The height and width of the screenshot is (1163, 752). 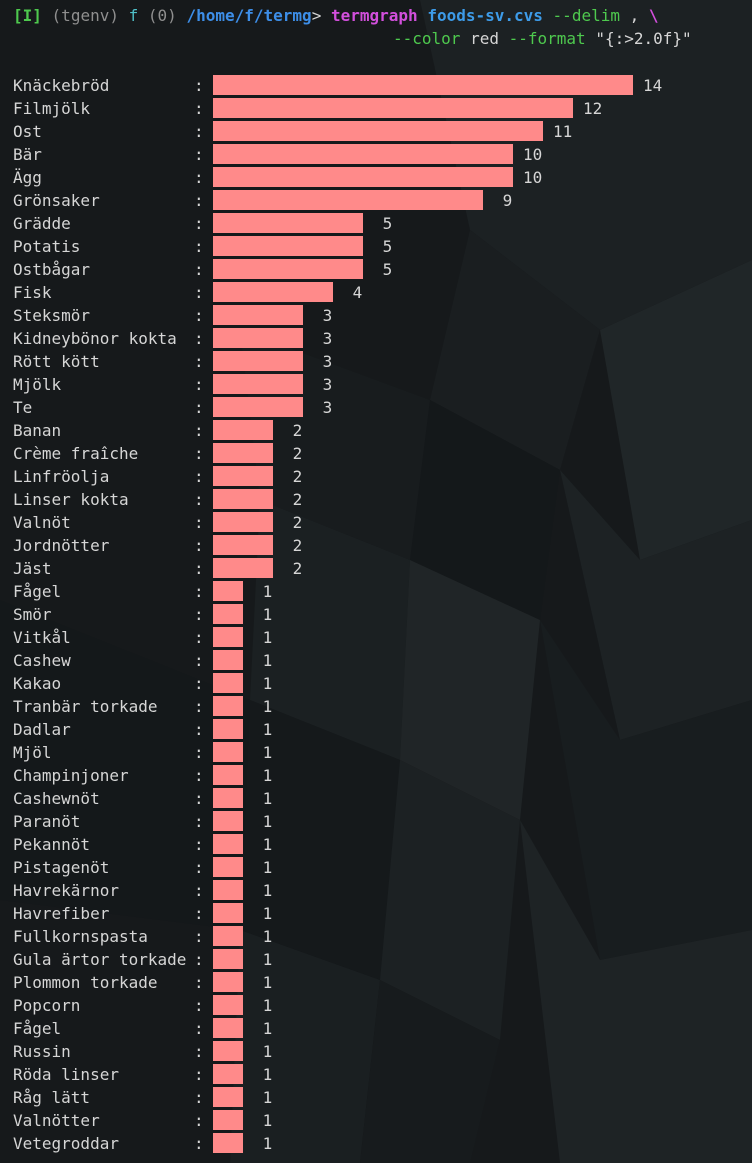 What do you see at coordinates (85, 15) in the screenshot?
I see `prompt-virtualenv: (tgenv)` at bounding box center [85, 15].